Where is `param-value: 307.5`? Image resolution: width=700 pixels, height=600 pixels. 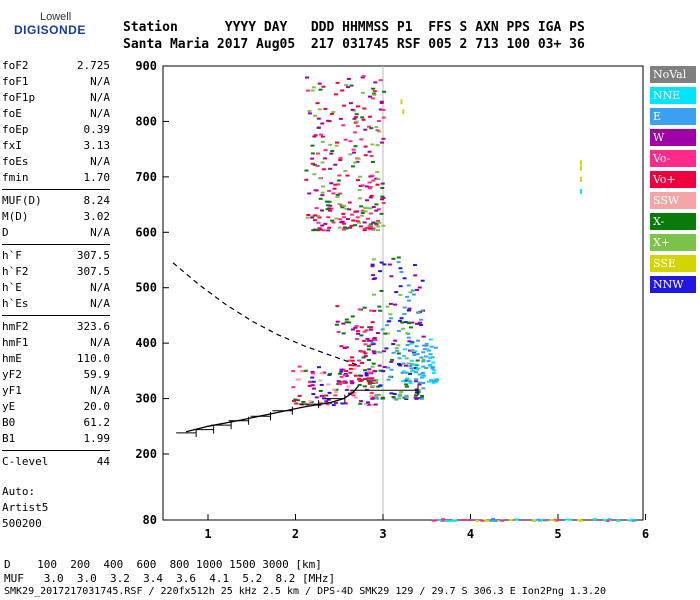
param-value: 307.5 is located at coordinates (93, 255).